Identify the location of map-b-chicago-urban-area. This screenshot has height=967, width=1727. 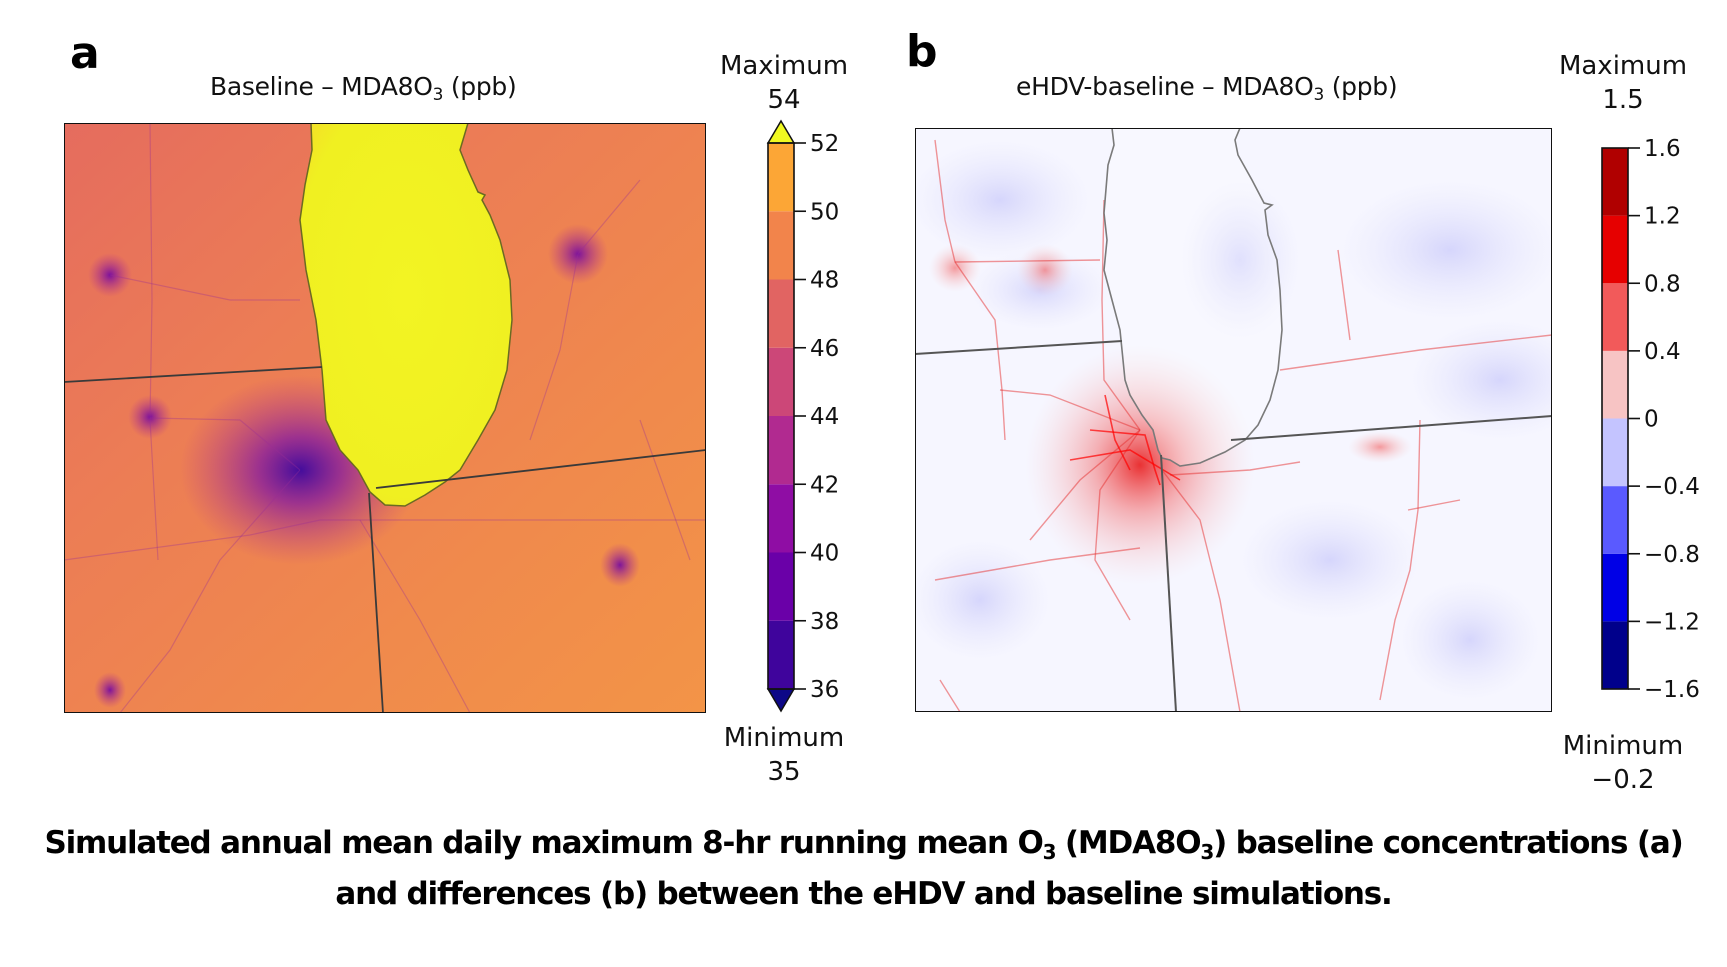
(1140, 465).